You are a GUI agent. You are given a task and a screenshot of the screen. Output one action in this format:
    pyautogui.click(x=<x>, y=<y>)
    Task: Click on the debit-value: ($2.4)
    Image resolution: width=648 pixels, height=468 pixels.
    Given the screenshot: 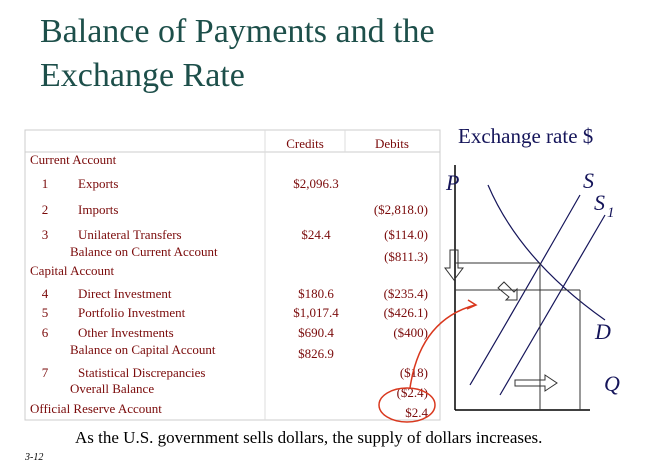 What is the action you would take?
    pyautogui.click(x=412, y=392)
    